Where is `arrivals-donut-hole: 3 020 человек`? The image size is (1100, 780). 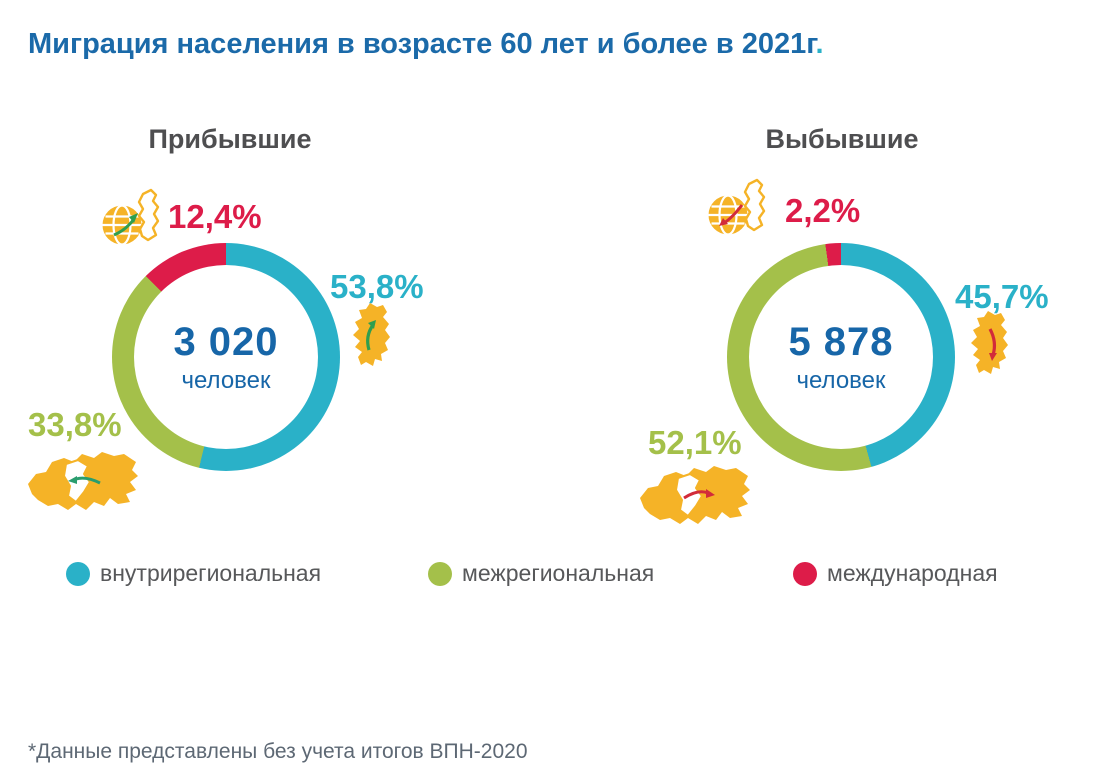
arrivals-donut-hole: 3 020 человек is located at coordinates (226, 357).